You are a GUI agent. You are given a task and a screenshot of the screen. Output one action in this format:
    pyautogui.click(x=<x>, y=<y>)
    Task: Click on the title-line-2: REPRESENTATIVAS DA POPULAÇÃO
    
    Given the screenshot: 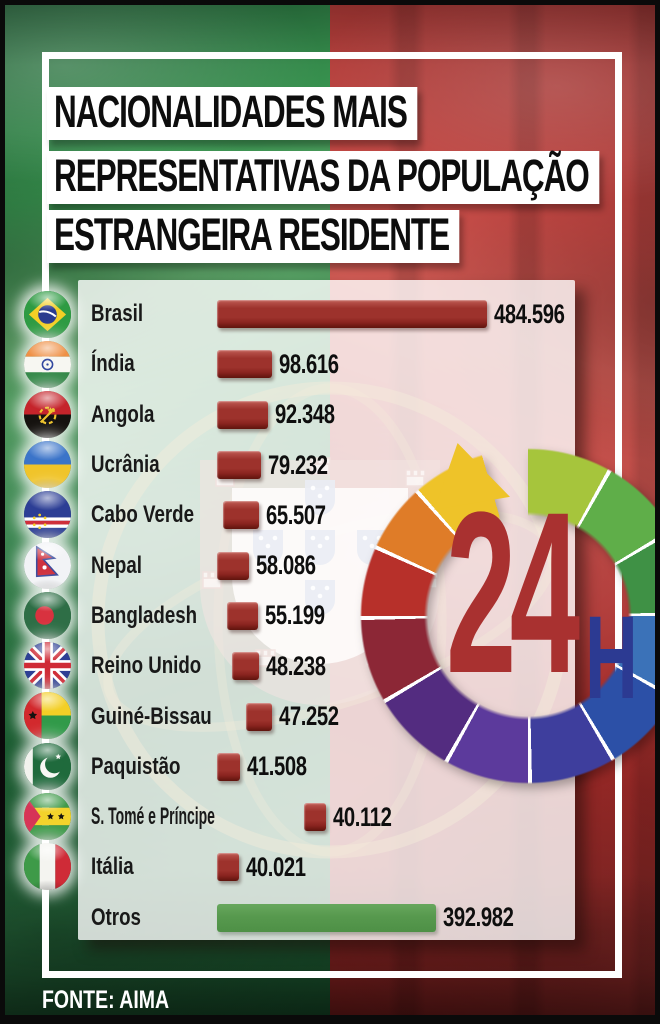 What is the action you would take?
    pyautogui.click(x=323, y=177)
    